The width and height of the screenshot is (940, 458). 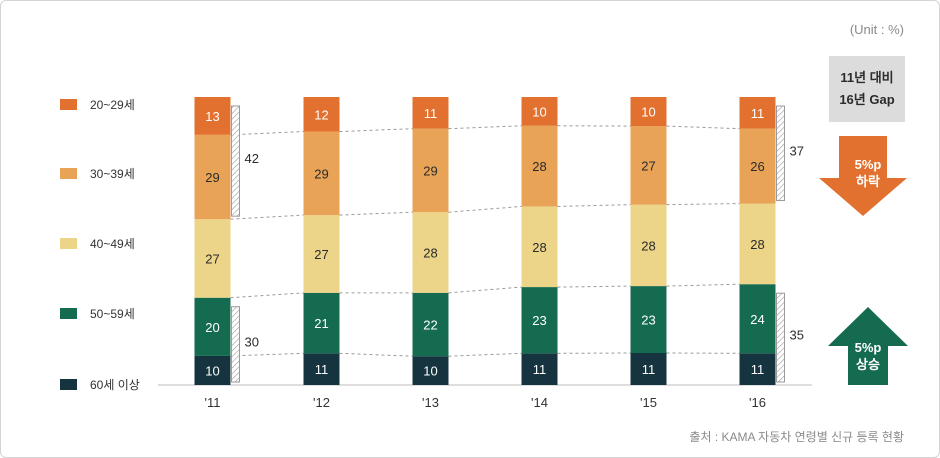 What do you see at coordinates (112, 243) in the screenshot?
I see `legend-label: 40~49세` at bounding box center [112, 243].